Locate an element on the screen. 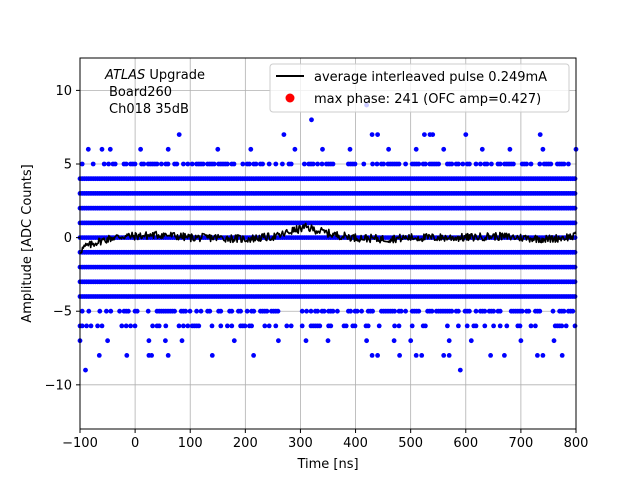  atlas-annotation-line3: Ch018 35dB is located at coordinates (149, 109).